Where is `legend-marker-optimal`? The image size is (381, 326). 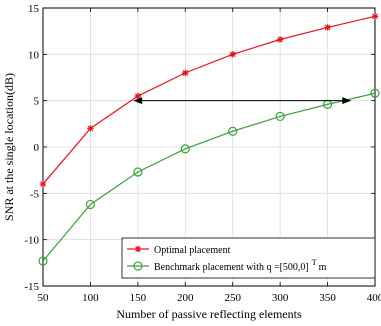 legend-marker-optimal is located at coordinates (138, 249).